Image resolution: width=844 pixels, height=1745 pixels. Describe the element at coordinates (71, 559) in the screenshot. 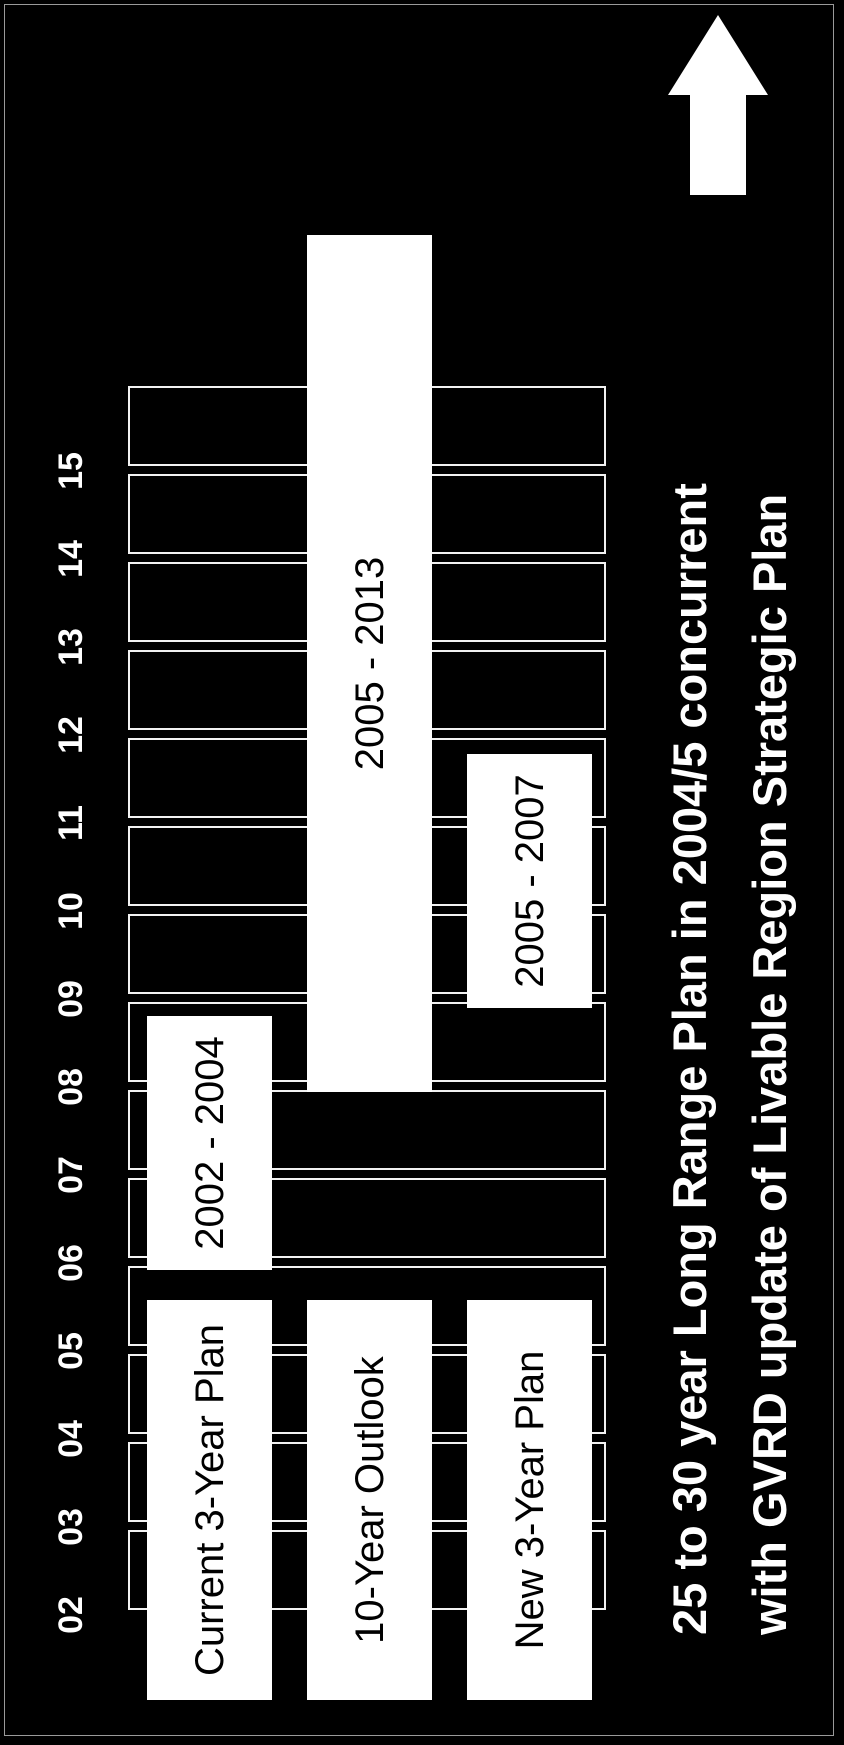

I see `year-label-14: 14` at that location.